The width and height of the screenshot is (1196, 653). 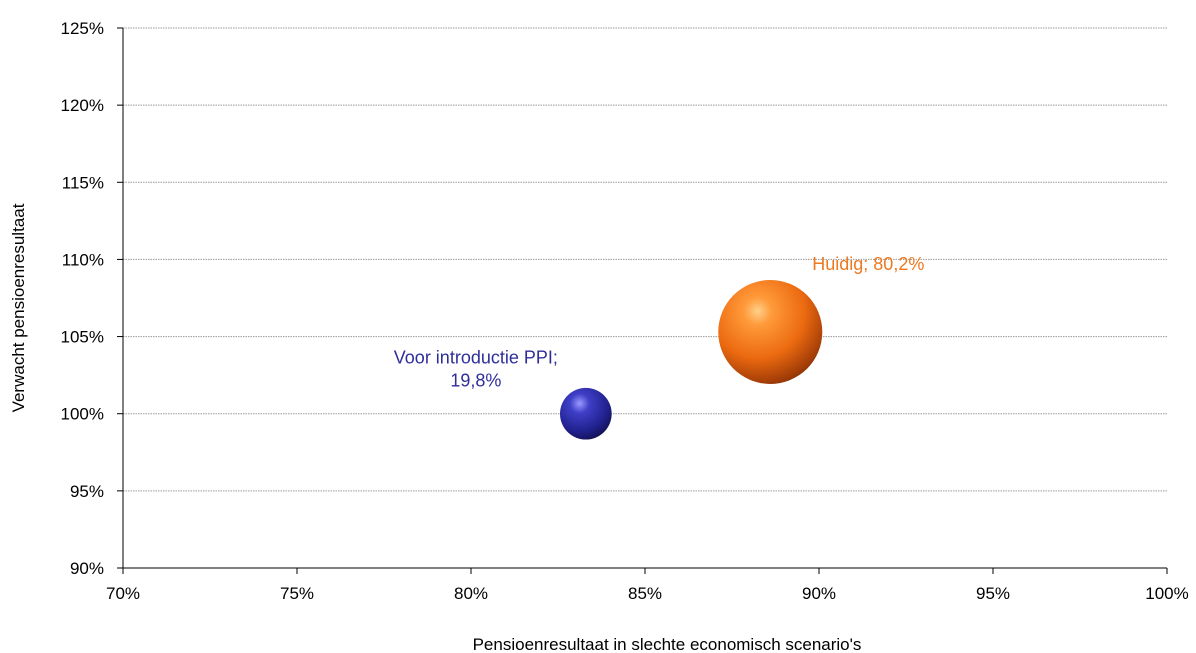 I want to click on x-tick-label: 80%, so click(x=471, y=593).